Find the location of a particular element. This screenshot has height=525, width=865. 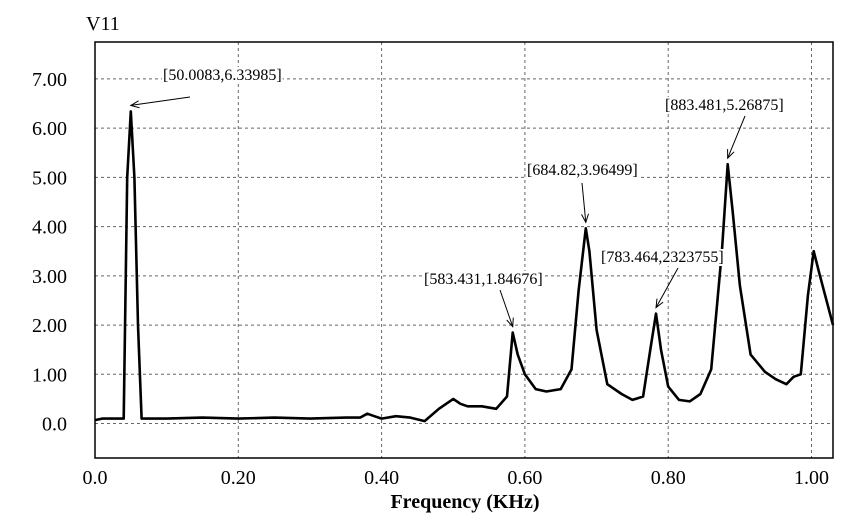

x-tick-label: 0.0 is located at coordinates (95, 478).